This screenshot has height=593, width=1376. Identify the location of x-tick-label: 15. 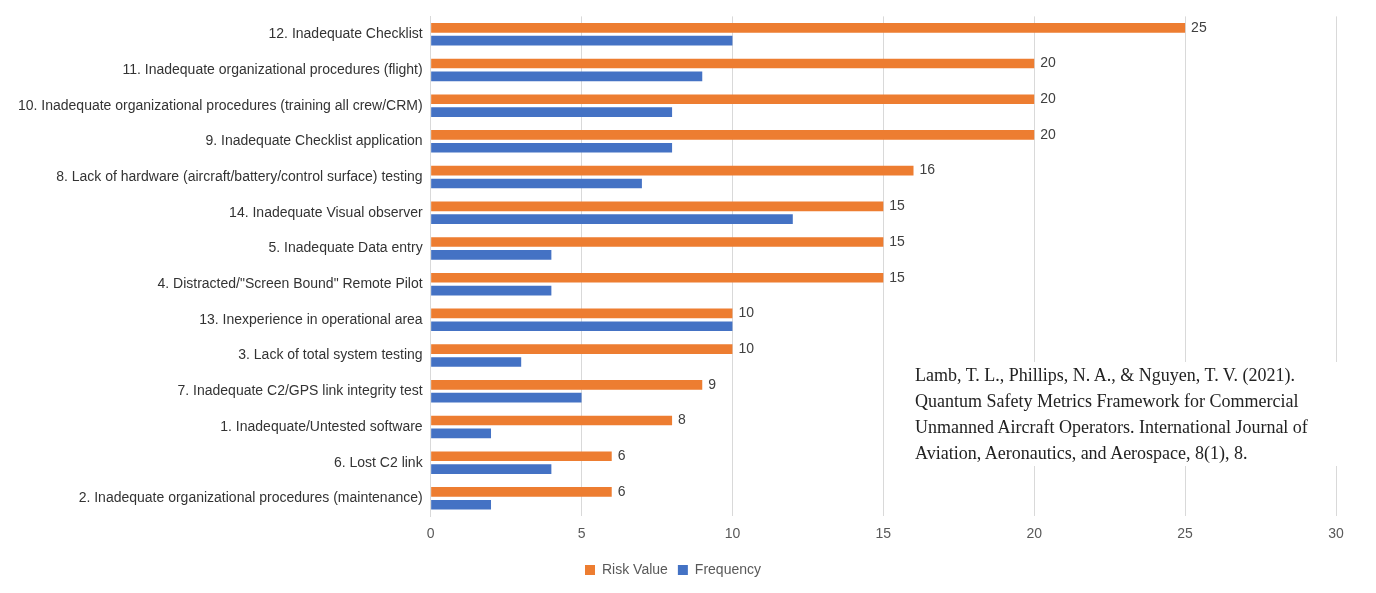
(883, 533).